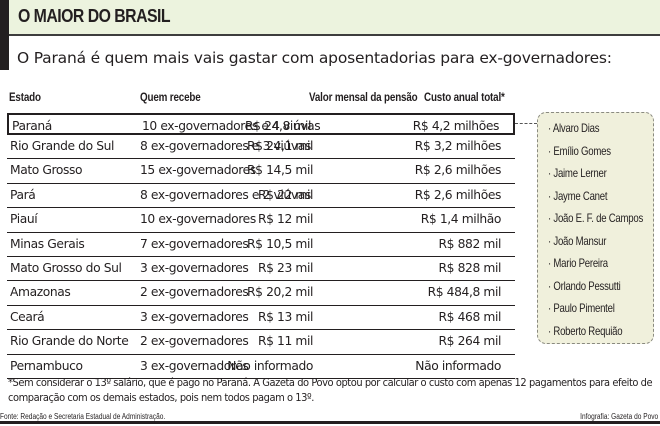 The image size is (660, 426). Describe the element at coordinates (458, 365) in the screenshot. I see `cell-custo-anual: Não informado` at that location.